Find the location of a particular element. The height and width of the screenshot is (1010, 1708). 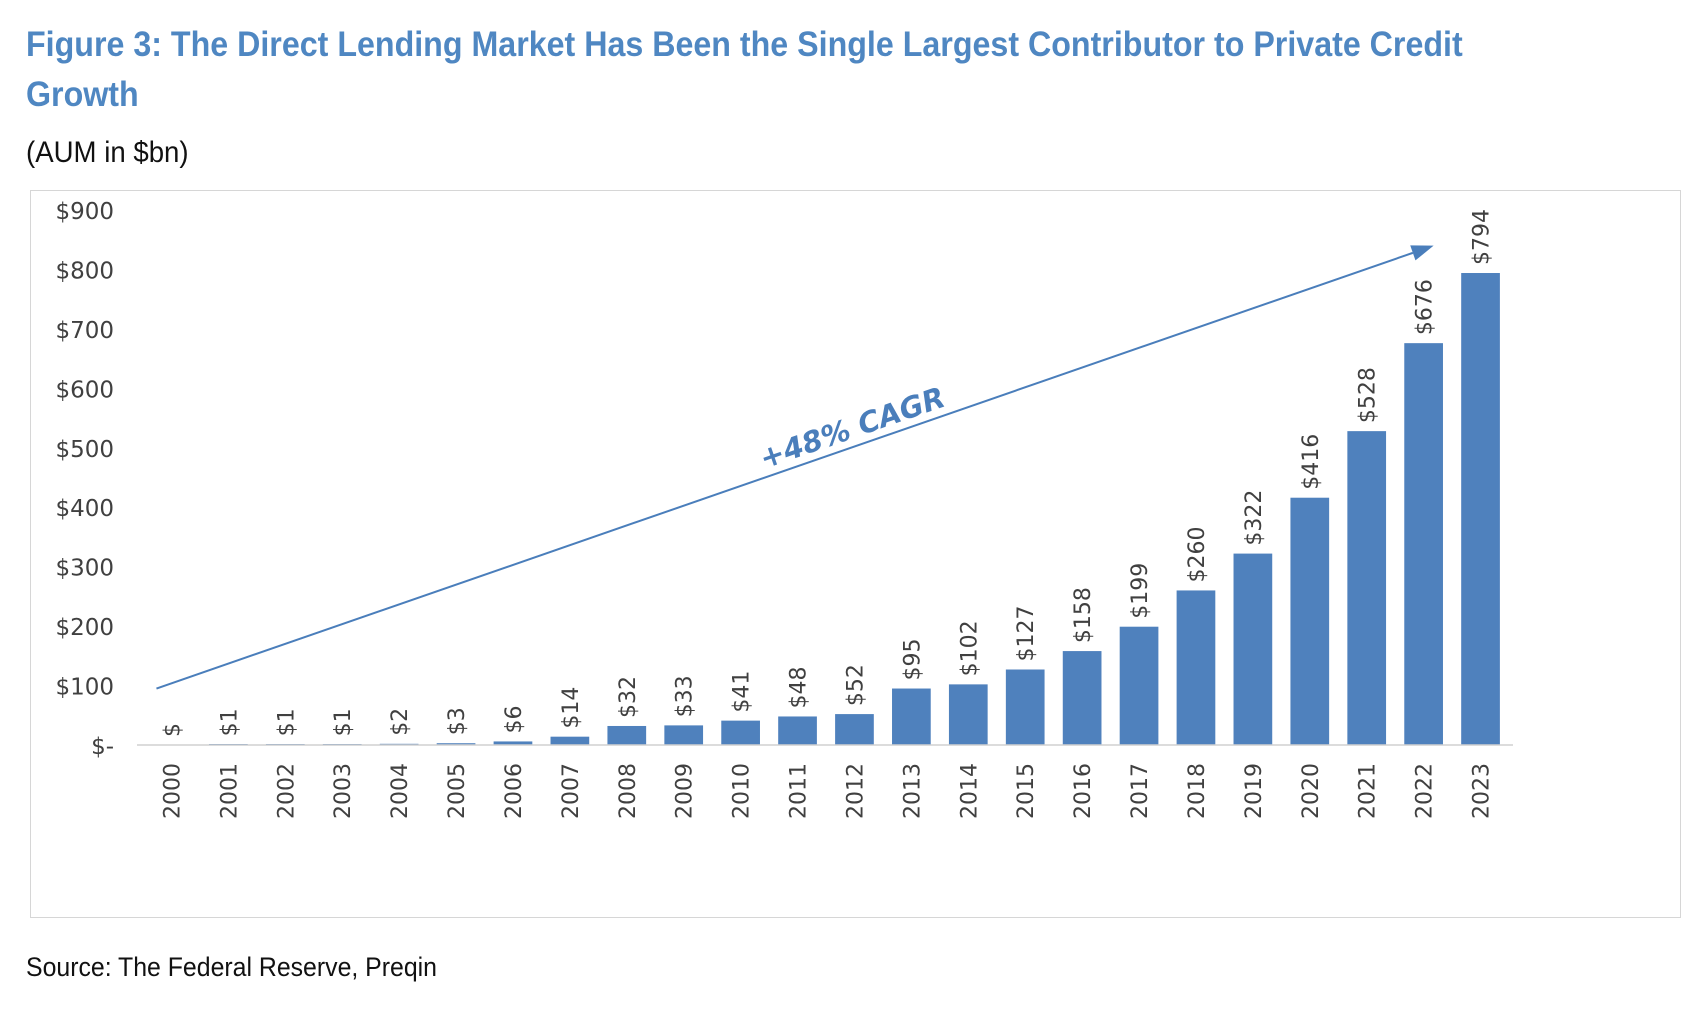

data-label: $158 is located at coordinates (1083, 615).